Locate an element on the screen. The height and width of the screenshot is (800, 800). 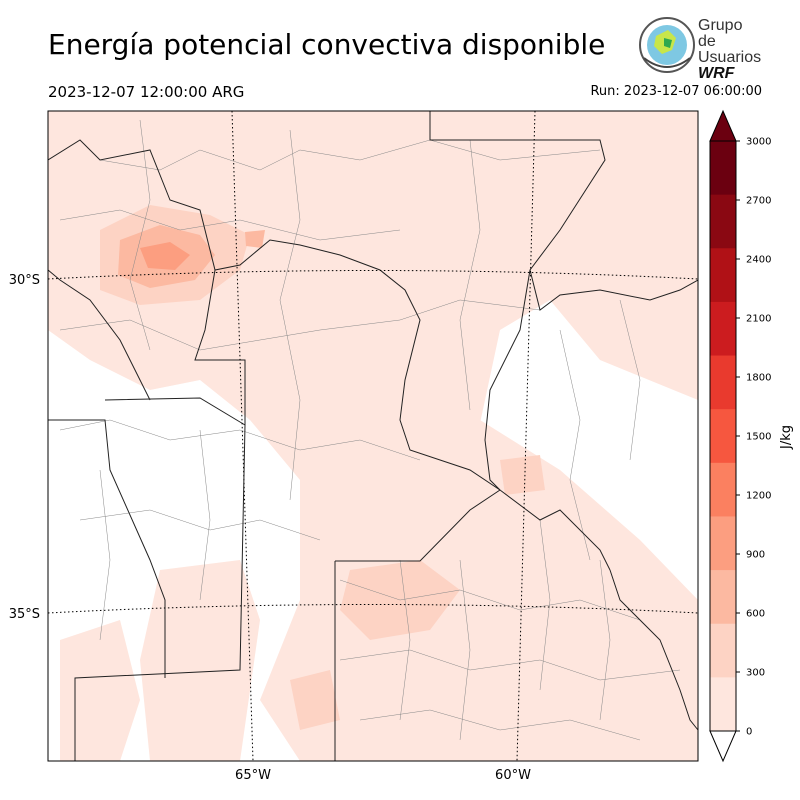
colorbar-label: J/kg is located at coordinates (786, 437).